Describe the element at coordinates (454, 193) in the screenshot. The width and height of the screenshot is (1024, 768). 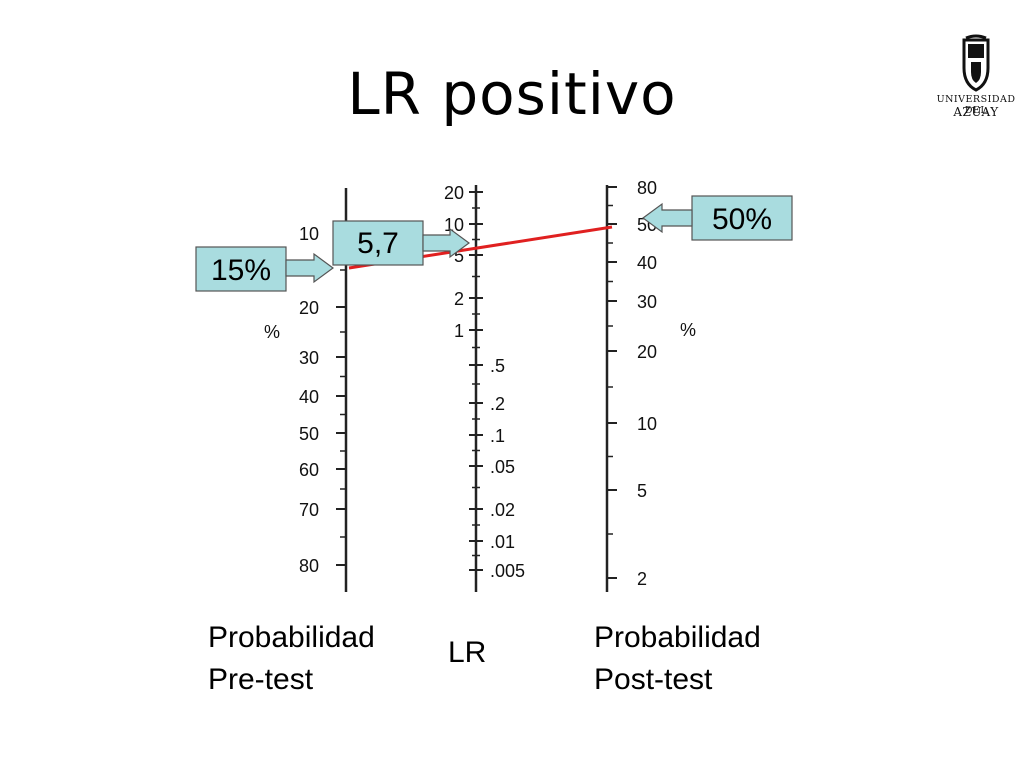
I see `lr-tick-label-0: 20` at that location.